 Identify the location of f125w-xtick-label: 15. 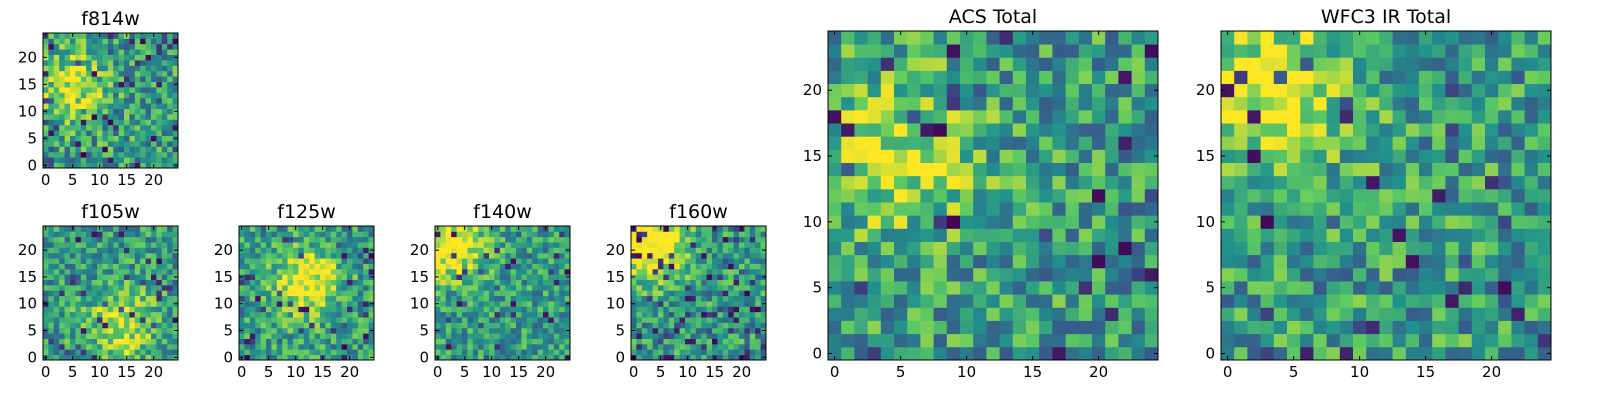
(322, 372).